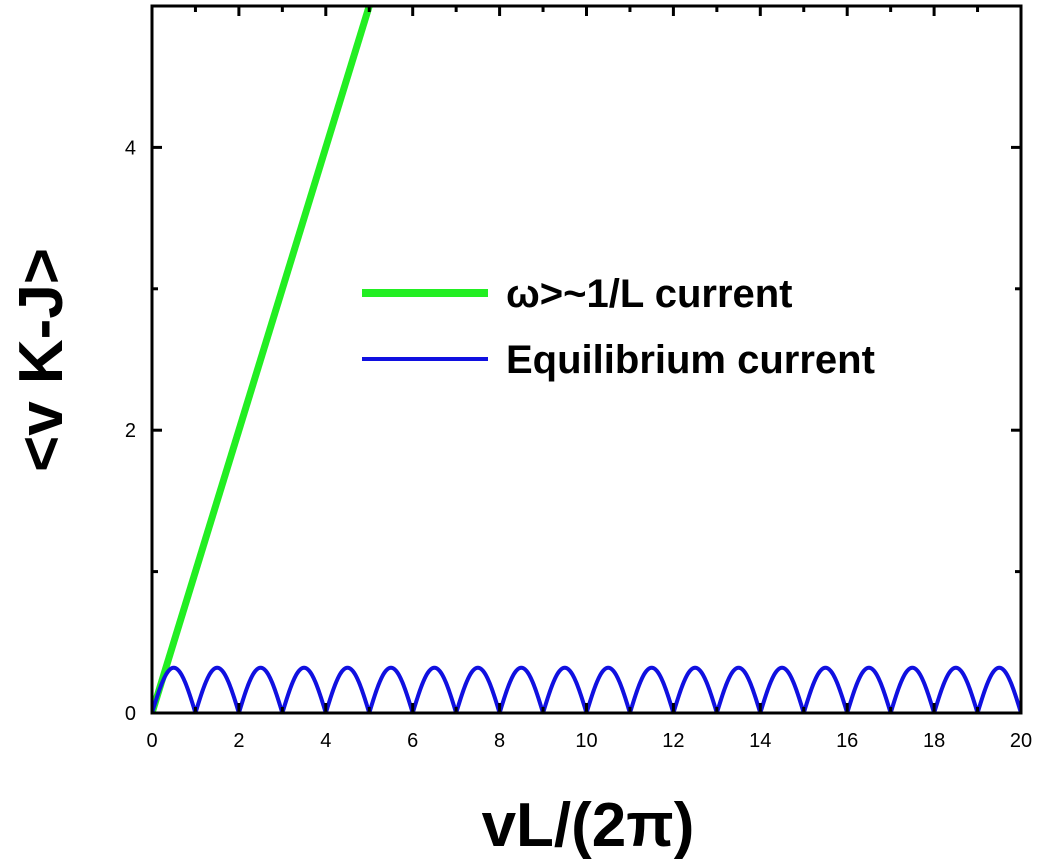  What do you see at coordinates (690, 360) in the screenshot?
I see `legend-label-equilibrium-current: Equilibrium current` at bounding box center [690, 360].